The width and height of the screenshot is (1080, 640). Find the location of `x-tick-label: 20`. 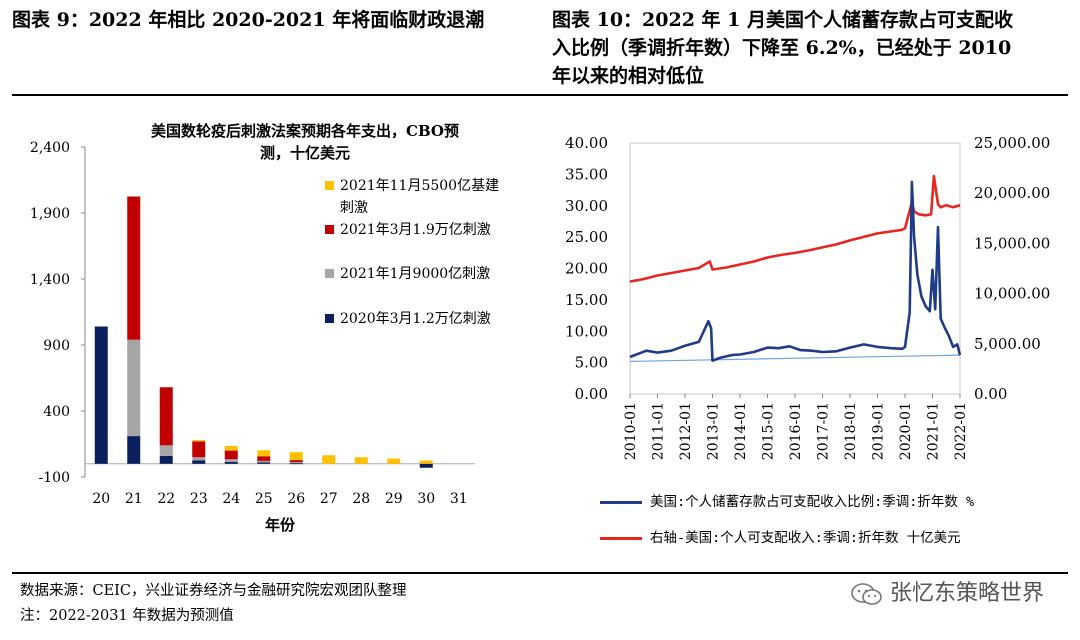

x-tick-label: 20 is located at coordinates (101, 499).